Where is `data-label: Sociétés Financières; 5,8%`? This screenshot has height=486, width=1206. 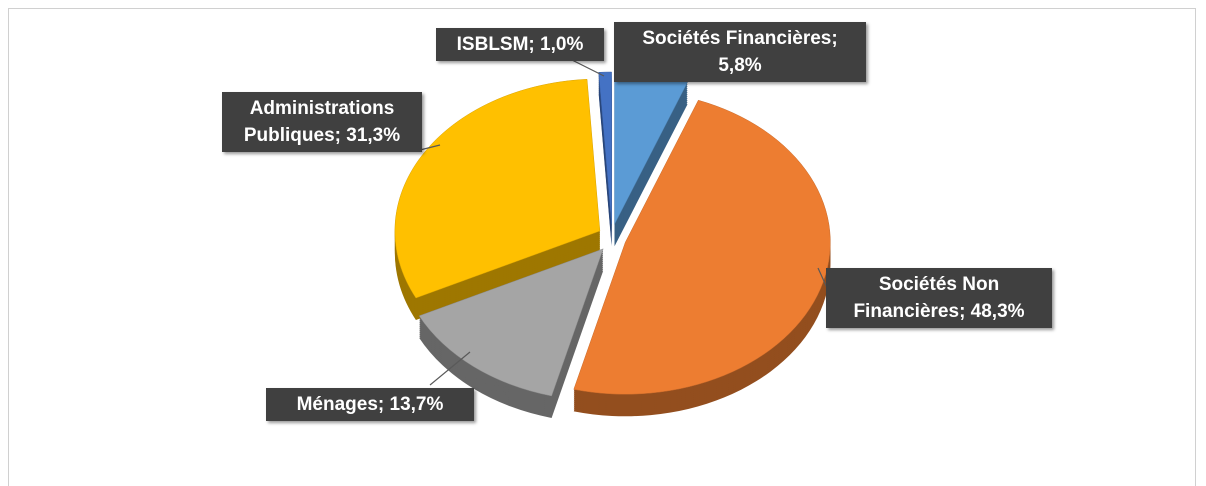 data-label: Sociétés Financières; 5,8% is located at coordinates (740, 52).